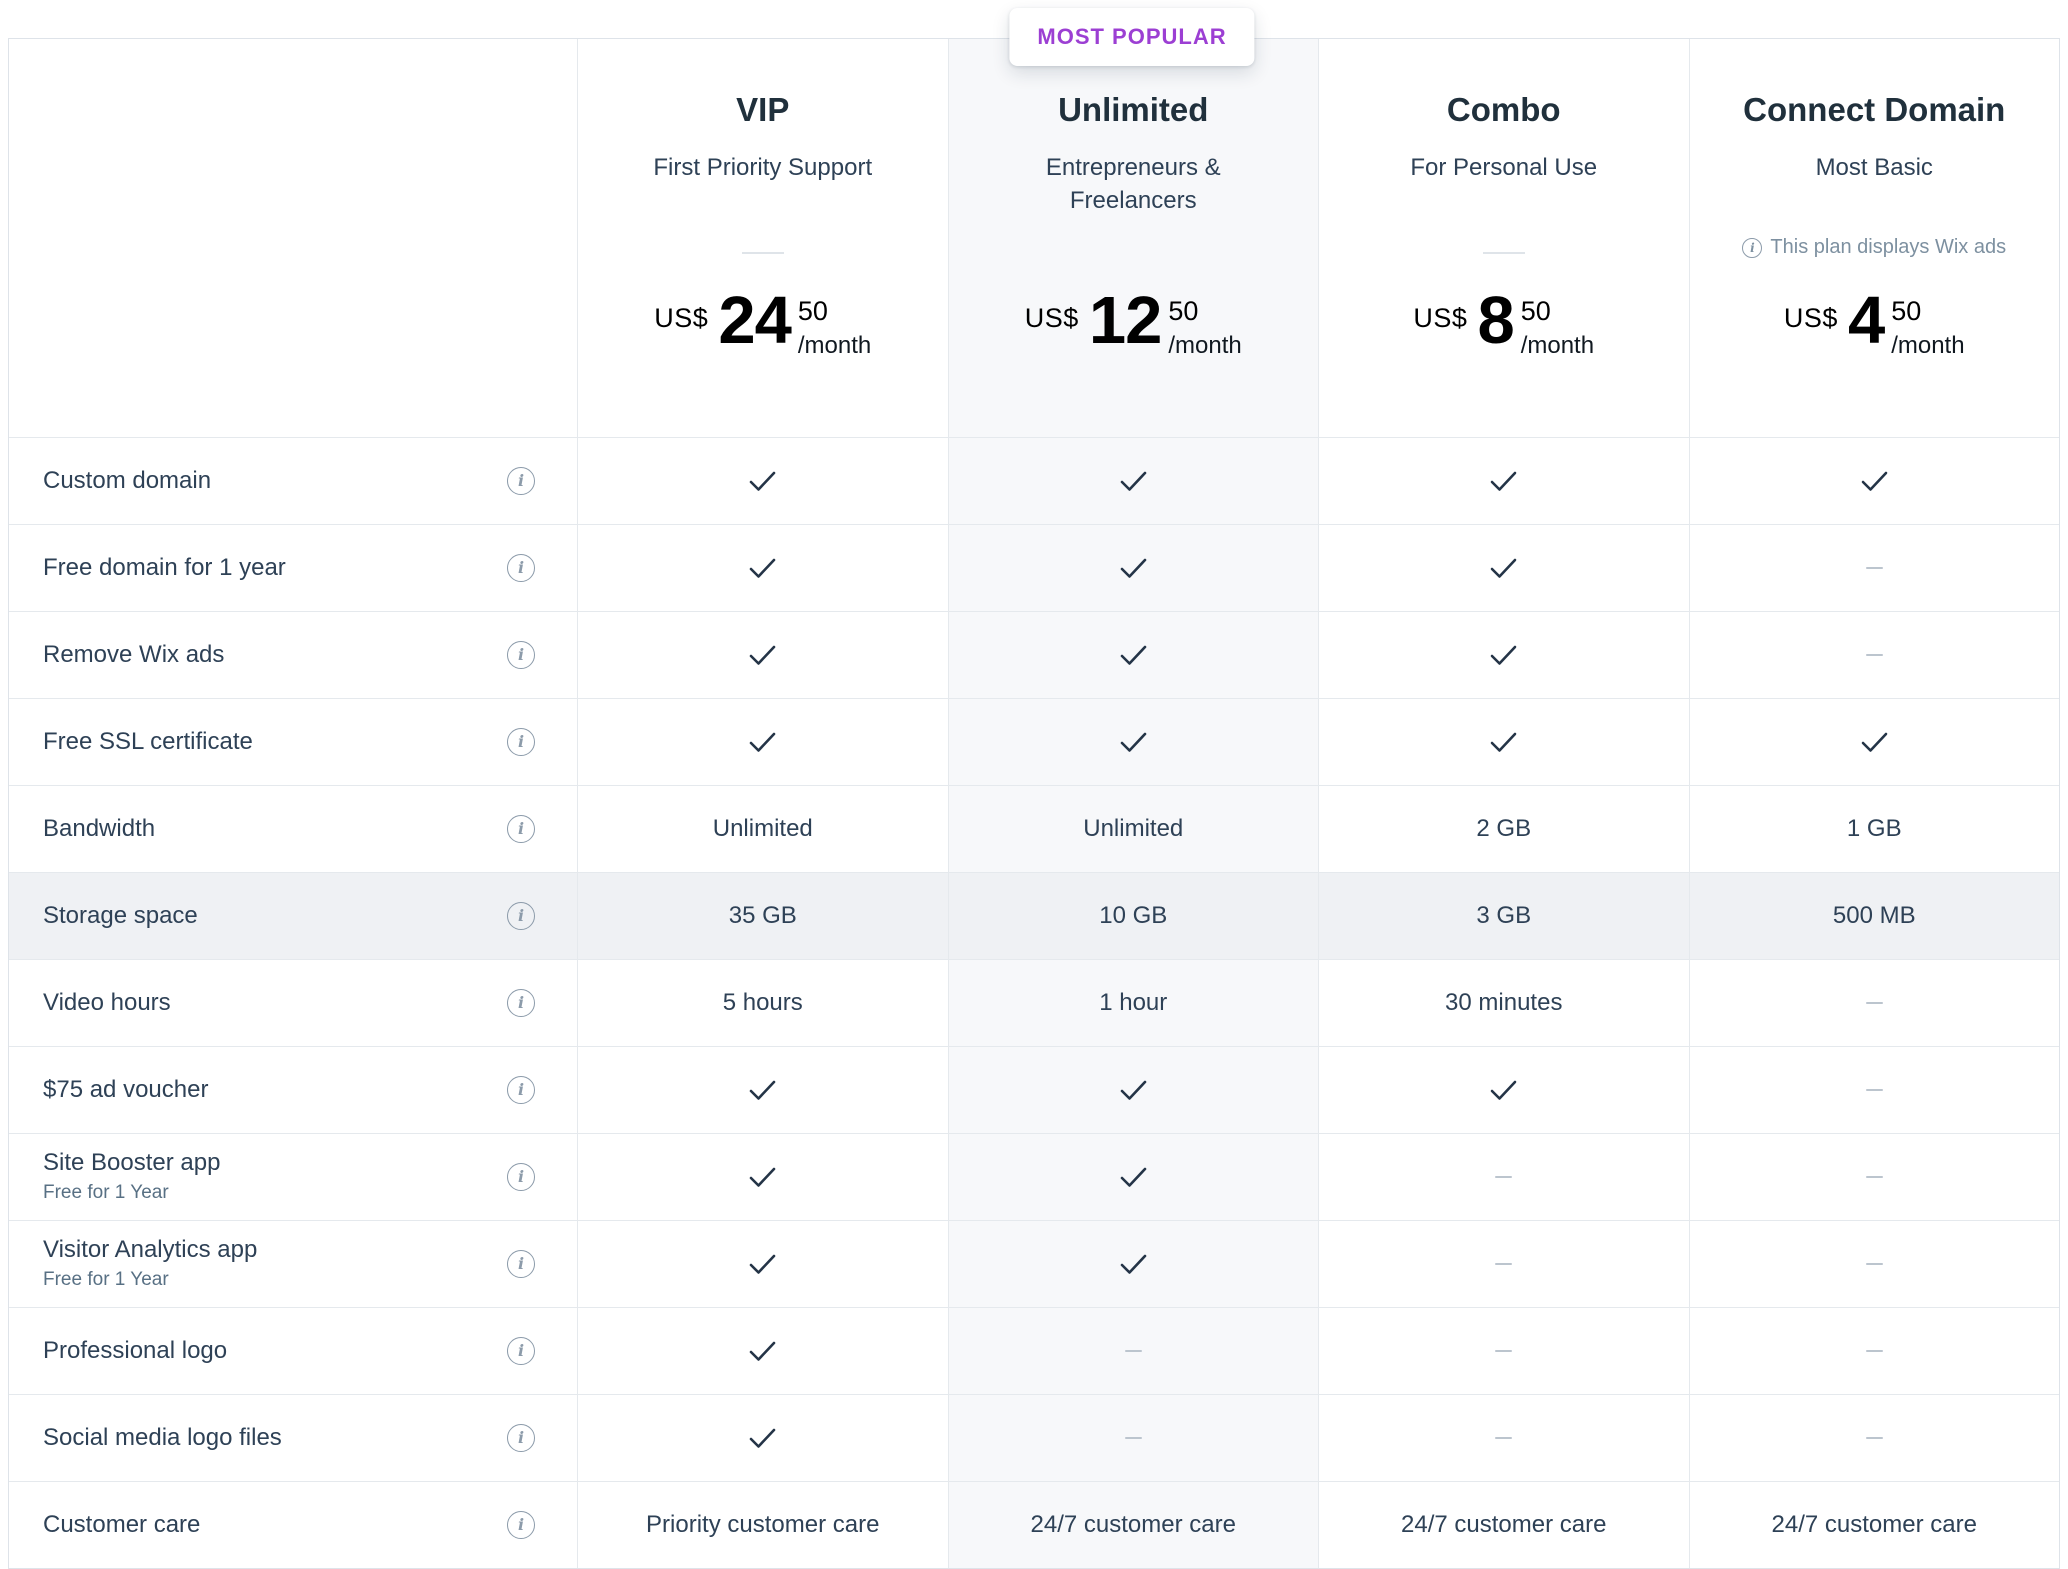  Describe the element at coordinates (1132, 1525) in the screenshot. I see `feature-value-unlimited: 24/7 customer care` at that location.